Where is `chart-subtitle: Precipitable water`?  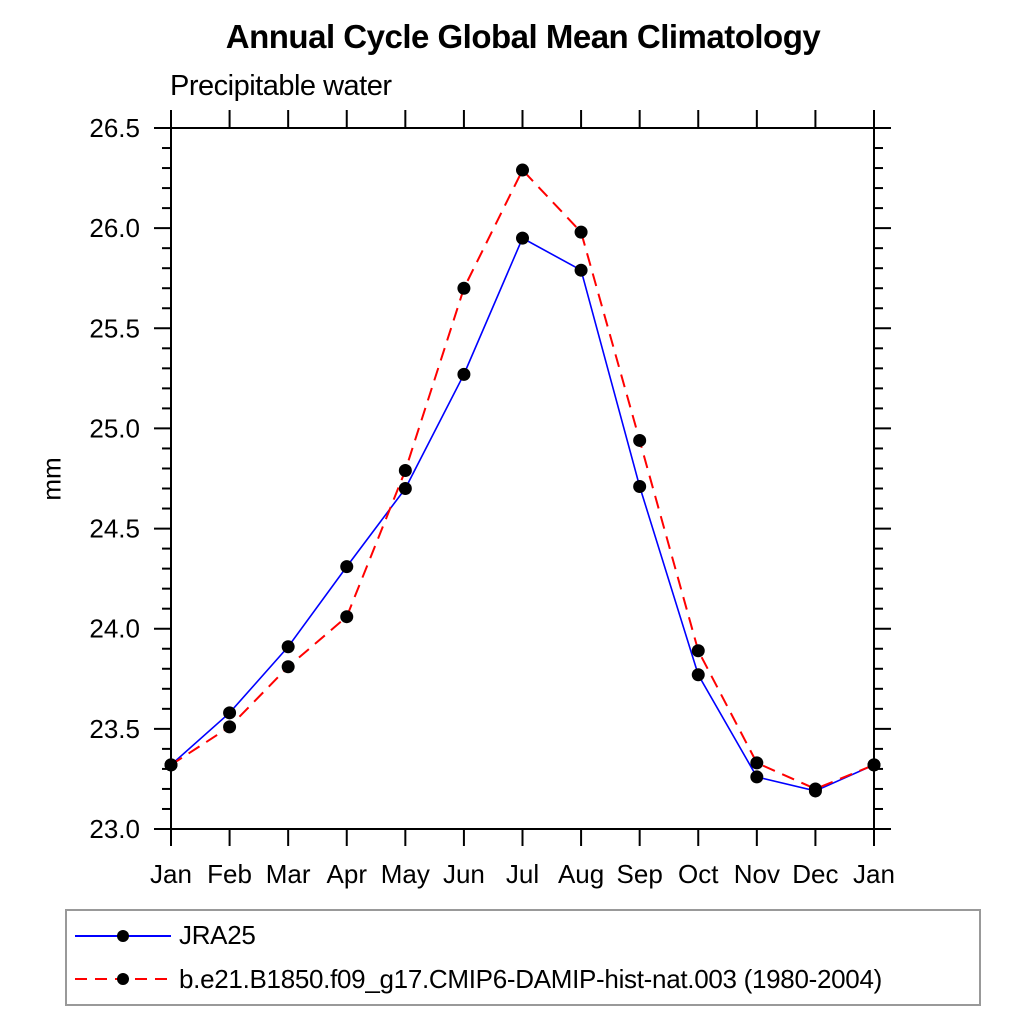 chart-subtitle: Precipitable water is located at coordinates (281, 86).